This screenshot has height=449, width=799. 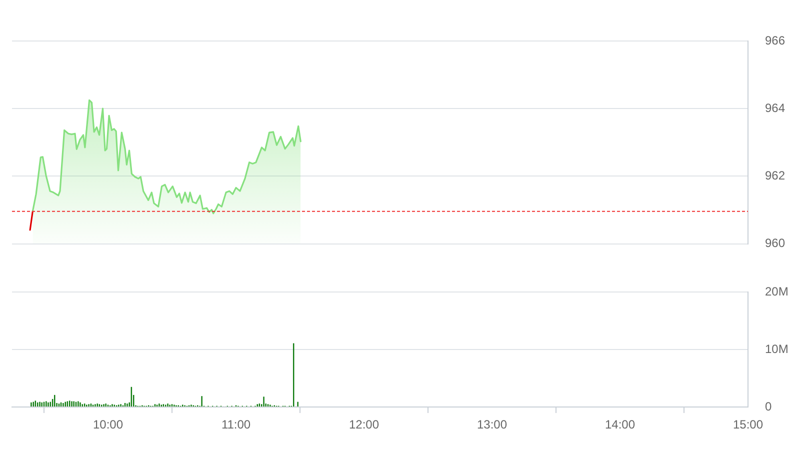 I want to click on x-tick-label: 15:00, so click(x=748, y=425).